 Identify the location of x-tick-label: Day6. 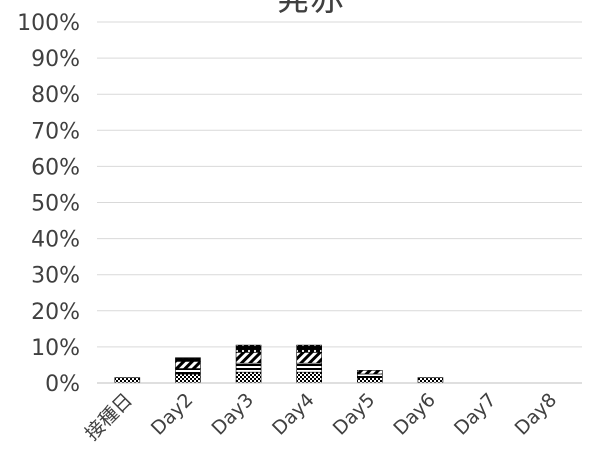
(414, 414).